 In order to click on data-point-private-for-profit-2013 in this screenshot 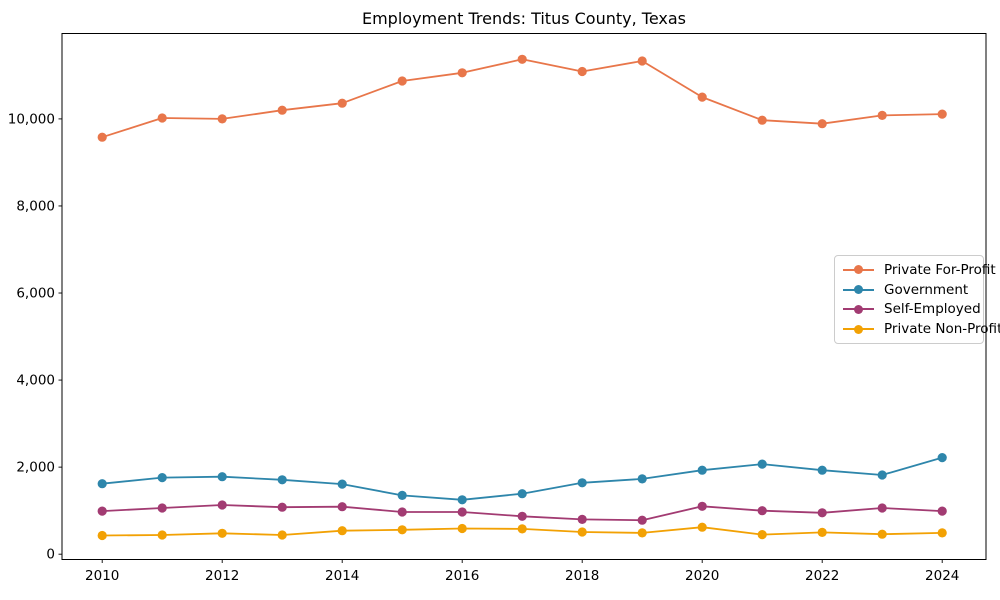, I will do `click(282, 110)`.